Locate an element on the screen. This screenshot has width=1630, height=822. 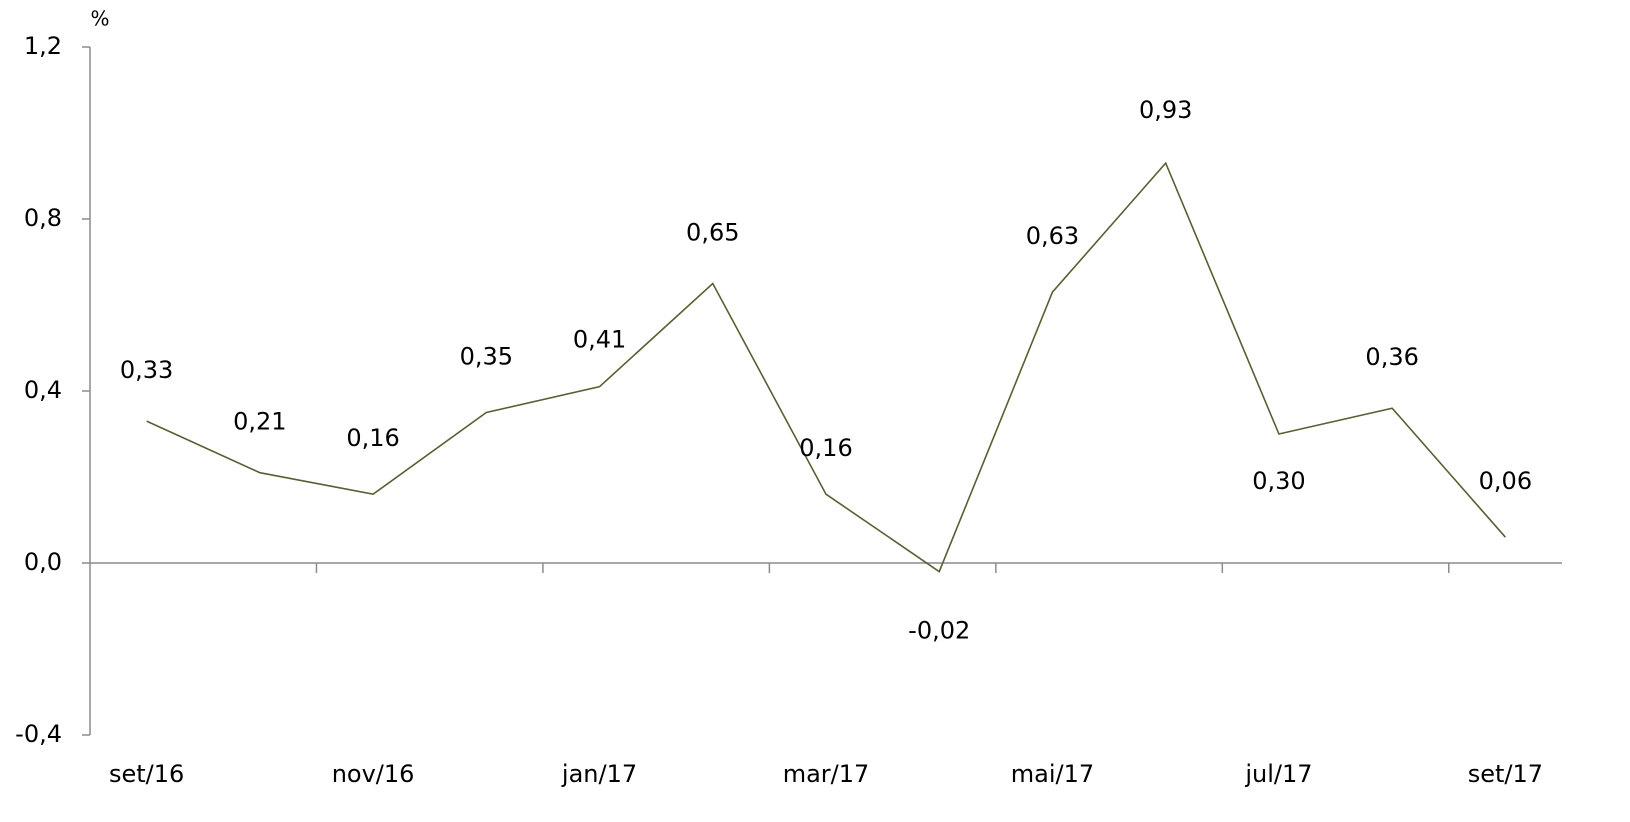
data-label: 0,93 is located at coordinates (1165, 110).